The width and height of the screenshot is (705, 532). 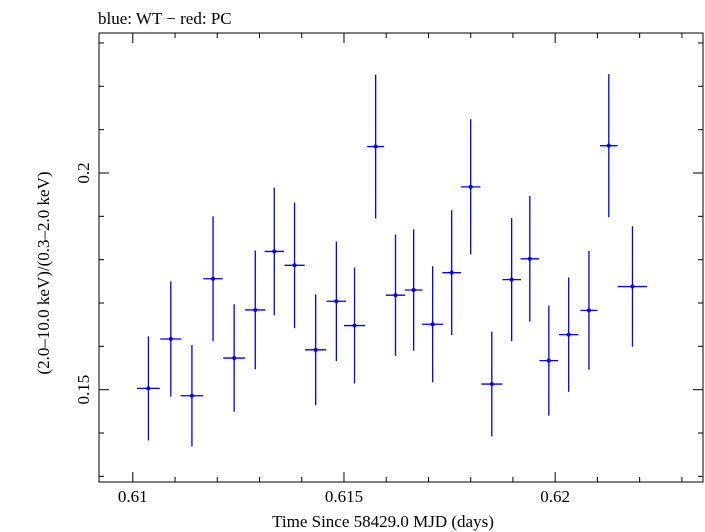 What do you see at coordinates (83, 172) in the screenshot?
I see `y-tick-label: 0.2` at bounding box center [83, 172].